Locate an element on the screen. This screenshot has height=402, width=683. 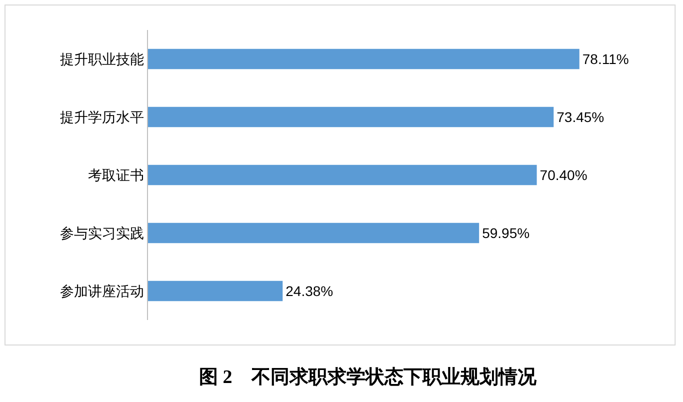
data-label: 59.95% is located at coordinates (506, 233).